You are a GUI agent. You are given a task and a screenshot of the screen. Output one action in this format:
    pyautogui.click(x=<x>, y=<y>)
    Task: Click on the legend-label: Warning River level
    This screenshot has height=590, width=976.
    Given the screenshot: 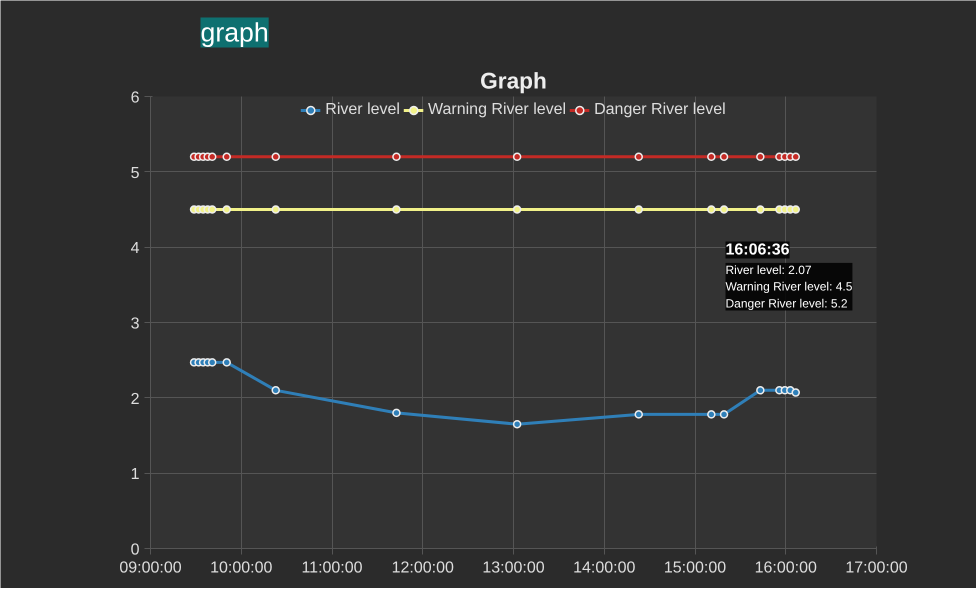 What is the action you would take?
    pyautogui.click(x=497, y=110)
    